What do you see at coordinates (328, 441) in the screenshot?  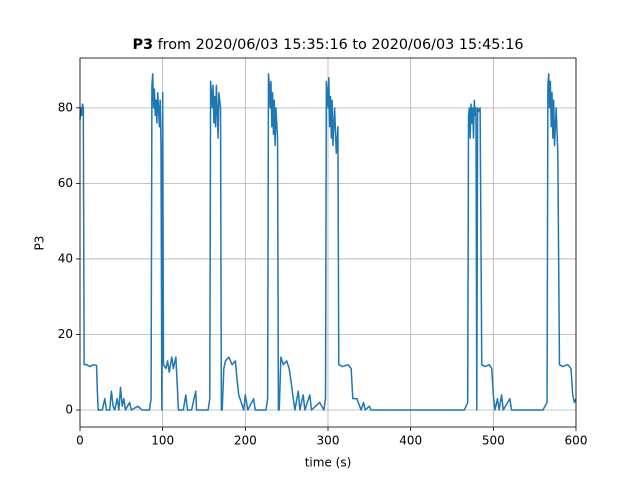 I see `x-tick-label: 300` at bounding box center [328, 441].